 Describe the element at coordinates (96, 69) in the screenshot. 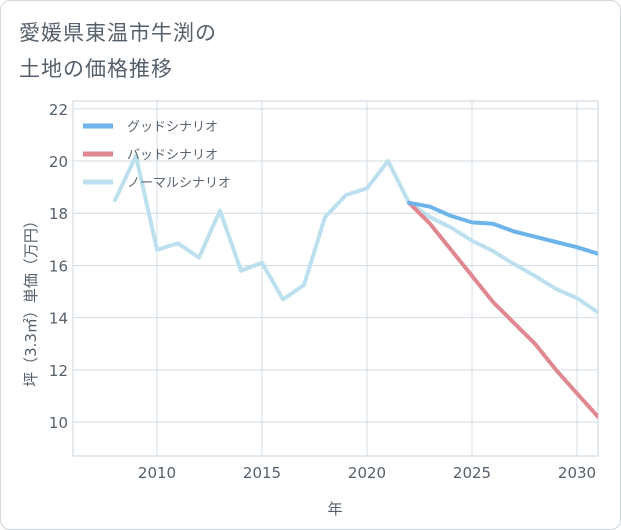

I see `title-line-2: 土地の価格推移` at that location.